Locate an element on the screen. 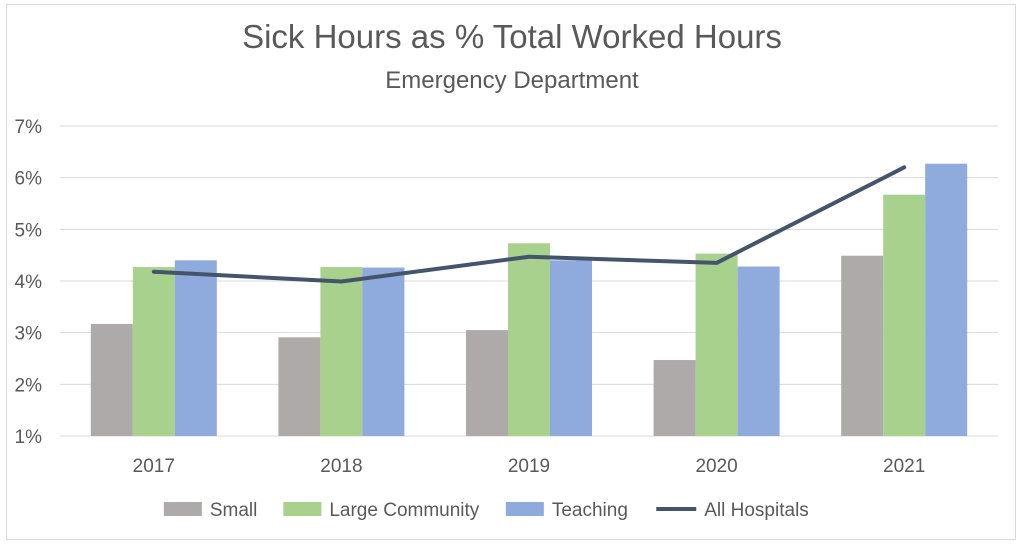  chart-title: Sick Hours as % Total Worked Hours is located at coordinates (512, 36).